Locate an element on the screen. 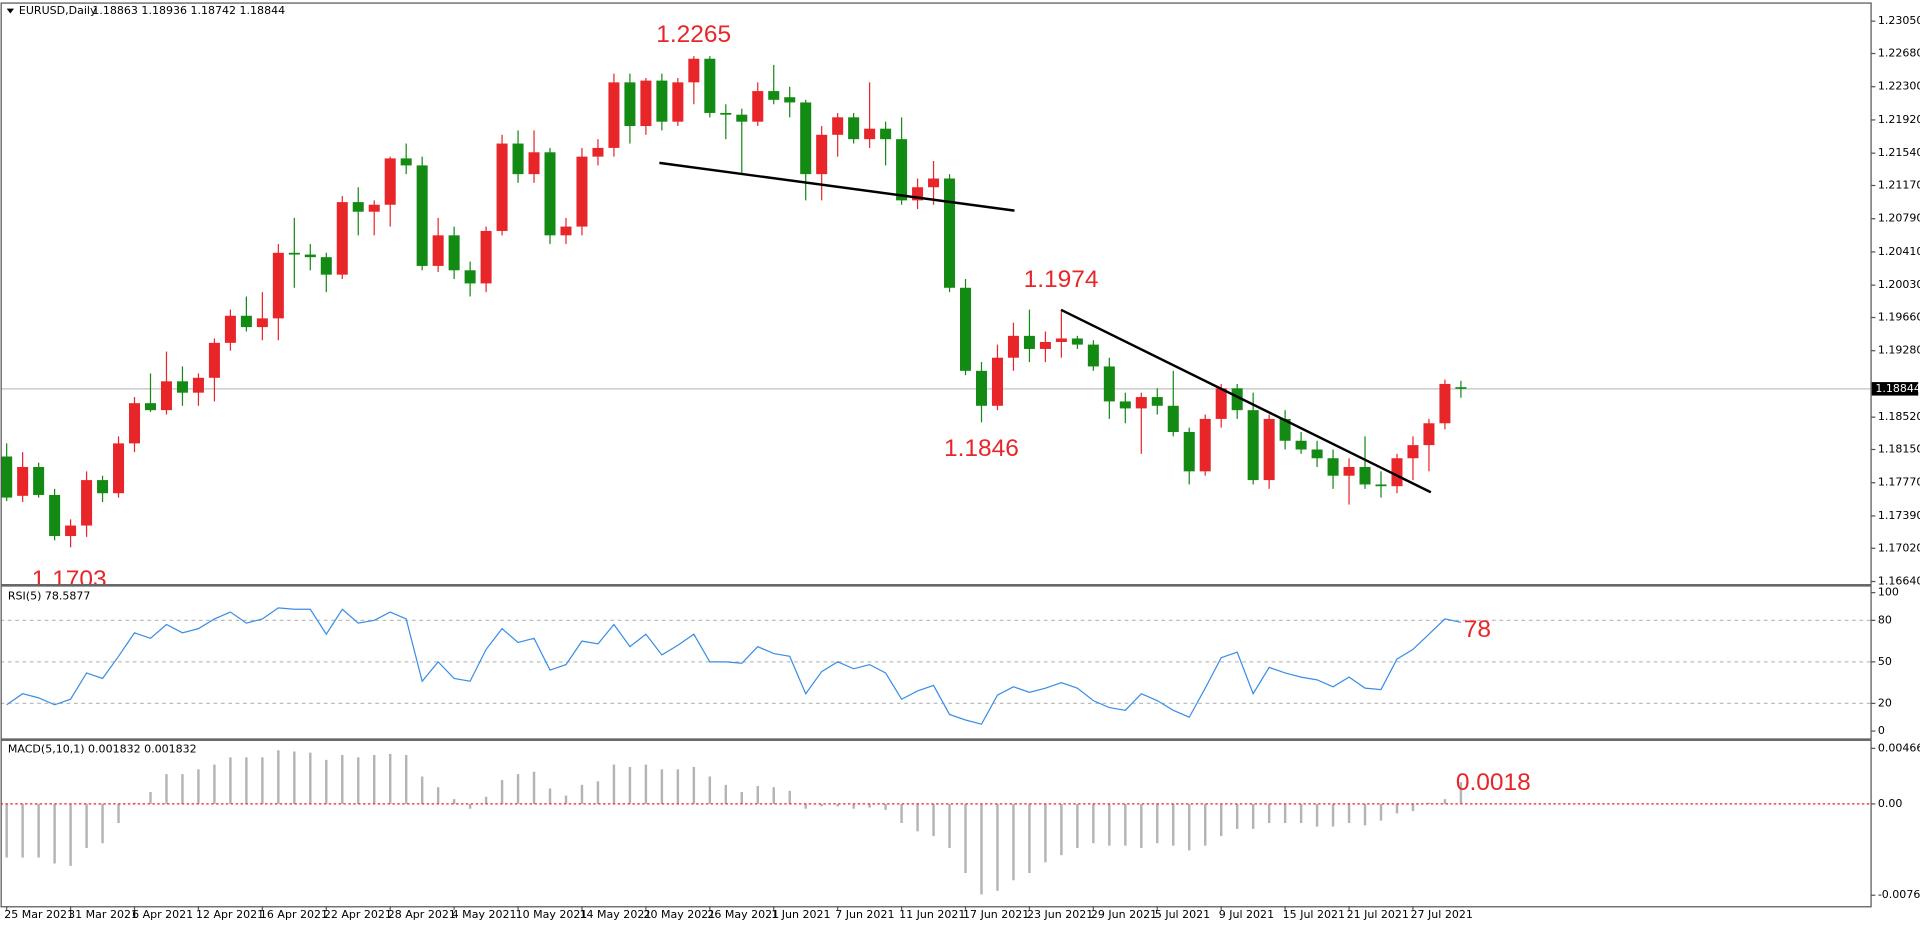  y-tick-label: 1.21920 is located at coordinates (1899, 119).